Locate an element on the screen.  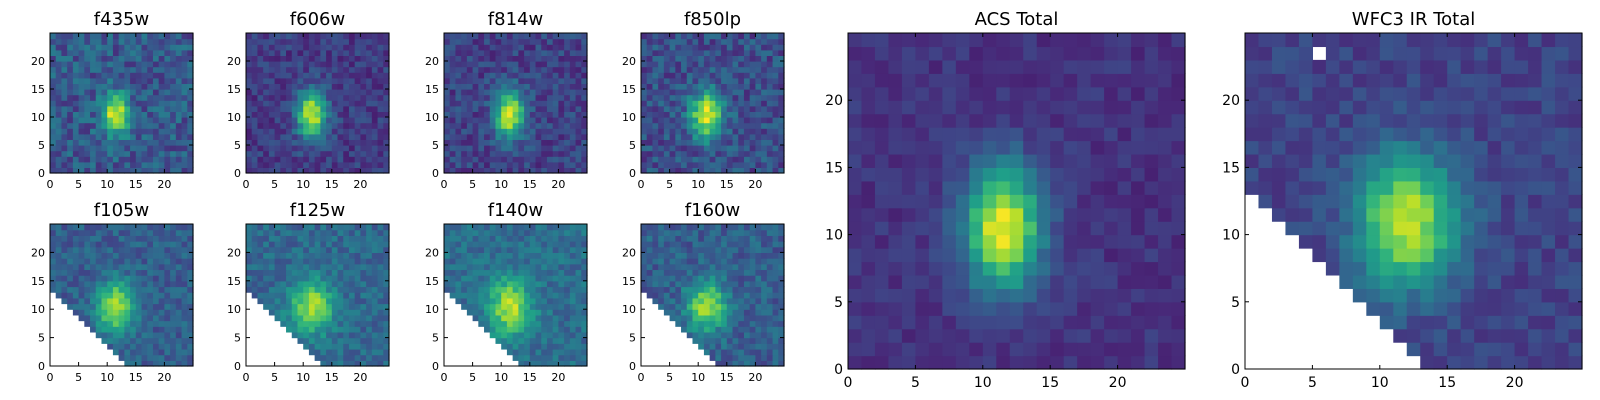
x-tick-label: 0 is located at coordinates (444, 377).